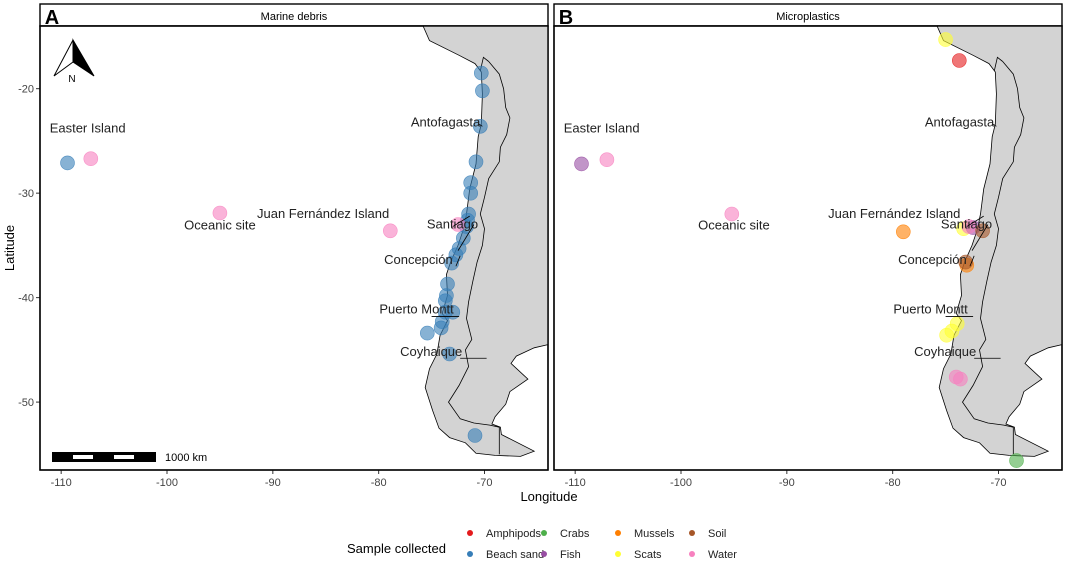 The height and width of the screenshot is (568, 1065). Describe the element at coordinates (470, 533) in the screenshot. I see `legend-swatch-amphipods` at that location.